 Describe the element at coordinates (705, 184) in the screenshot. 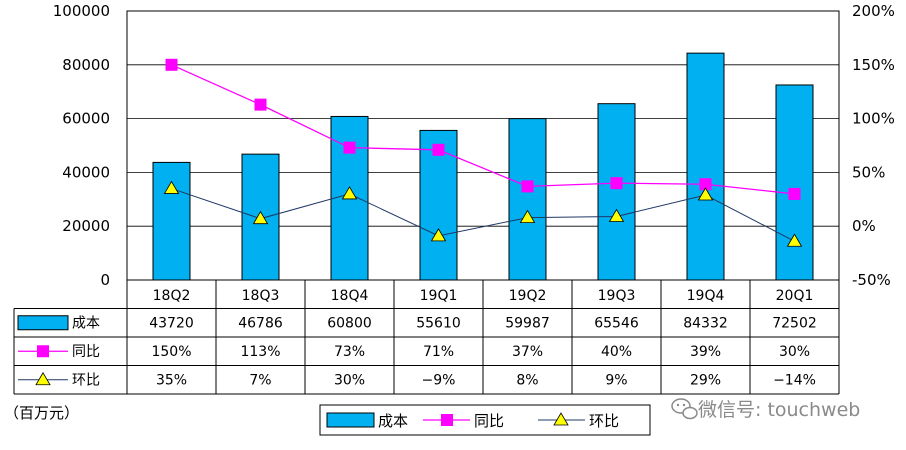

I see `yoy-marker-19Q4` at that location.